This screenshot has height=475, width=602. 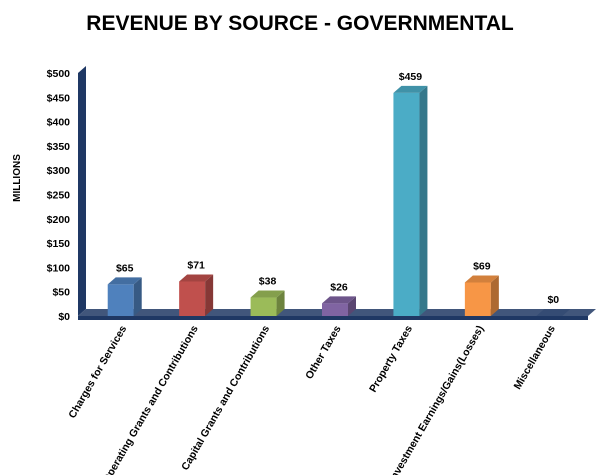 What do you see at coordinates (82, 191) in the screenshot?
I see `y-axis-wall` at bounding box center [82, 191].